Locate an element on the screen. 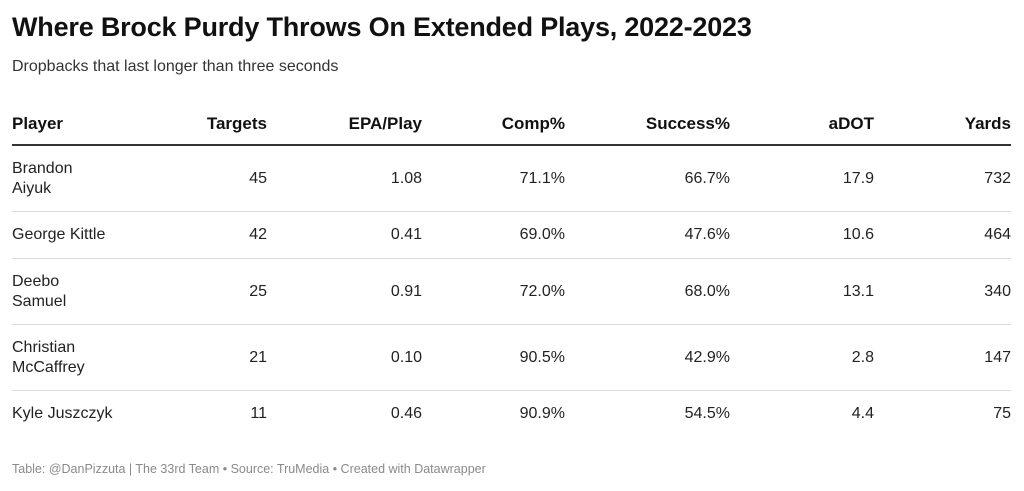 The height and width of the screenshot is (491, 1024). column-header-success-pct: Success% is located at coordinates (647, 125).